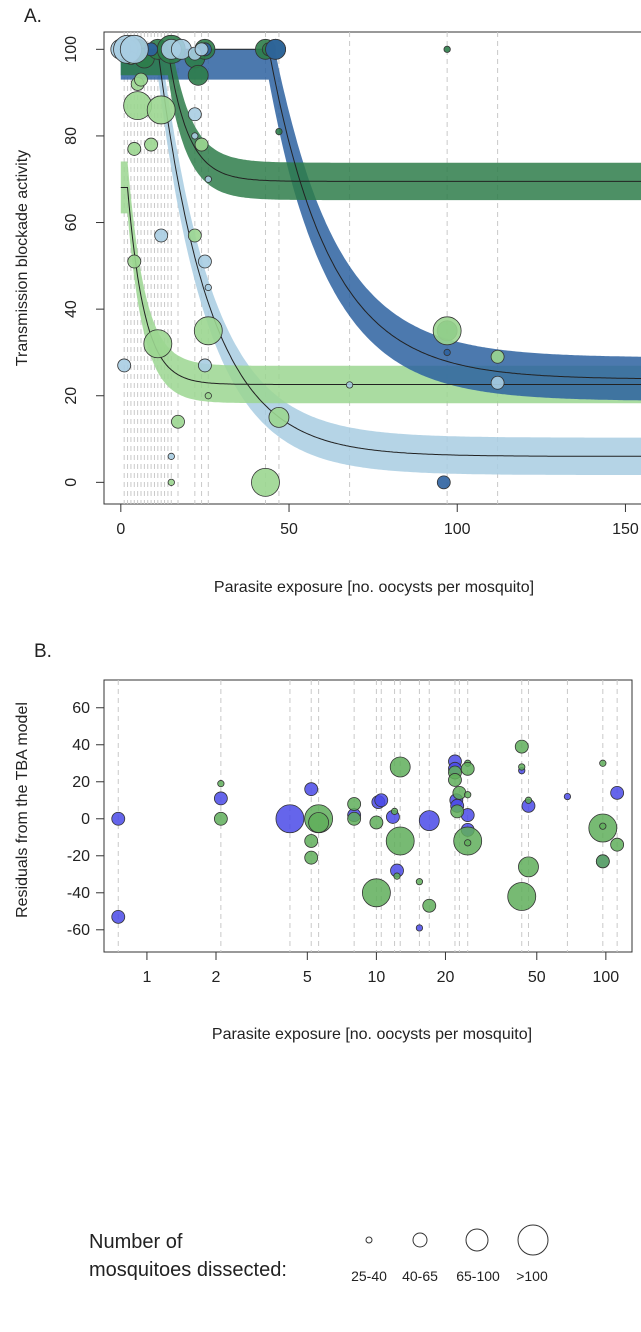 Image resolution: width=641 pixels, height=1332 pixels. Describe the element at coordinates (120, 529) in the screenshot. I see `x-tick-label: 0` at that location.